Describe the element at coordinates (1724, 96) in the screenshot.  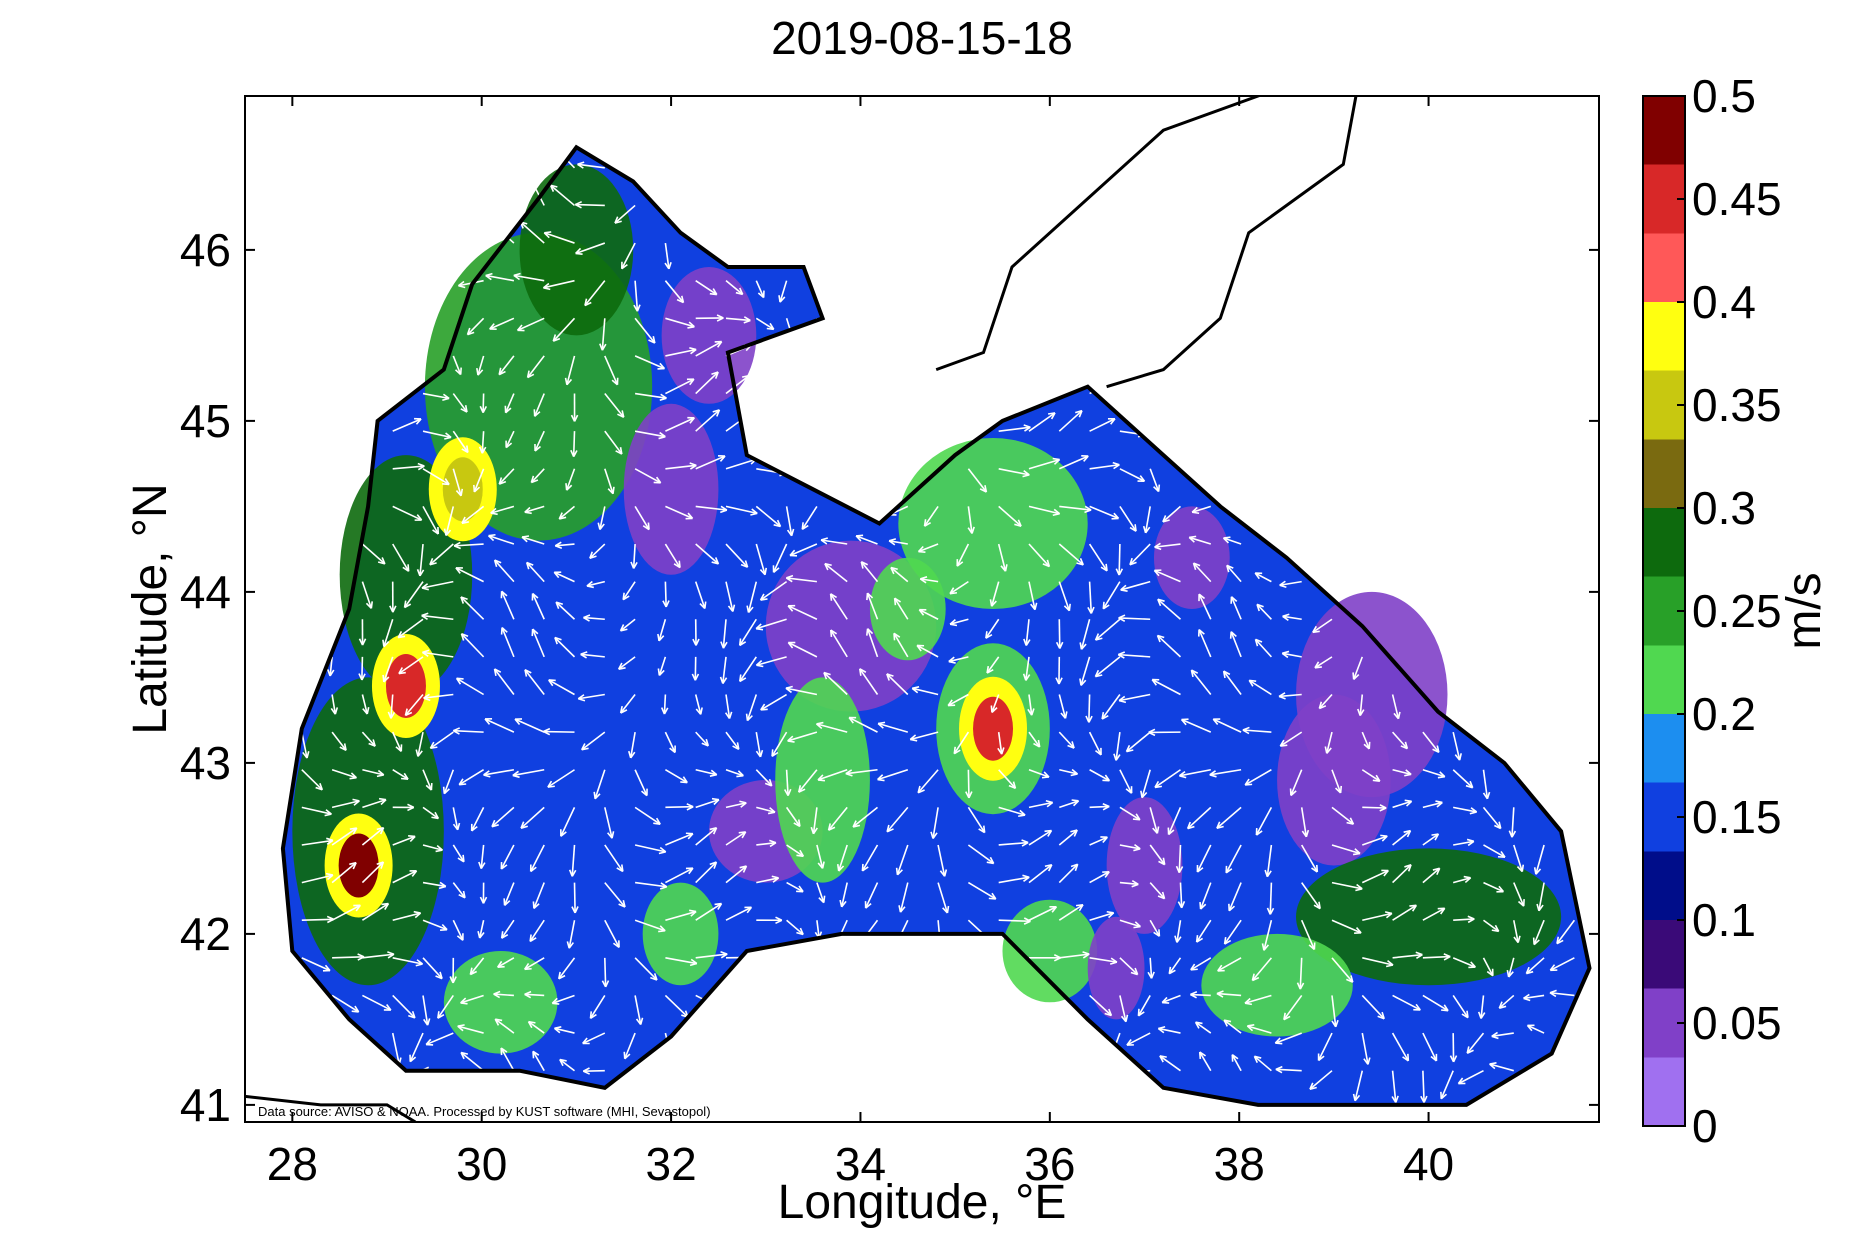
I see `colorbar-tick-label: 0.5` at that location.